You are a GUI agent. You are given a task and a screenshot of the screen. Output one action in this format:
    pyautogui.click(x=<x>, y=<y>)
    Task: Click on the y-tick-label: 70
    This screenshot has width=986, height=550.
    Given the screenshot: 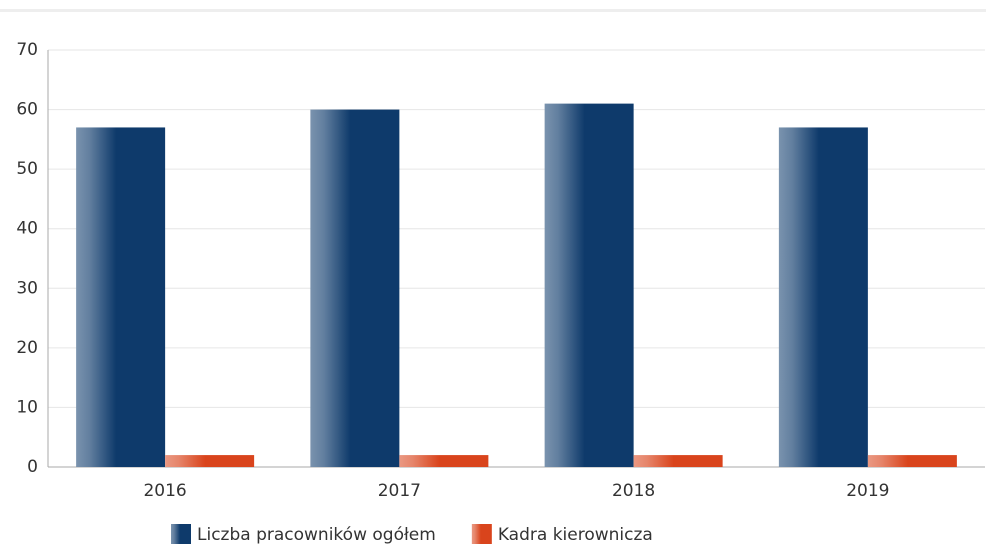 What is the action you would take?
    pyautogui.click(x=27, y=50)
    